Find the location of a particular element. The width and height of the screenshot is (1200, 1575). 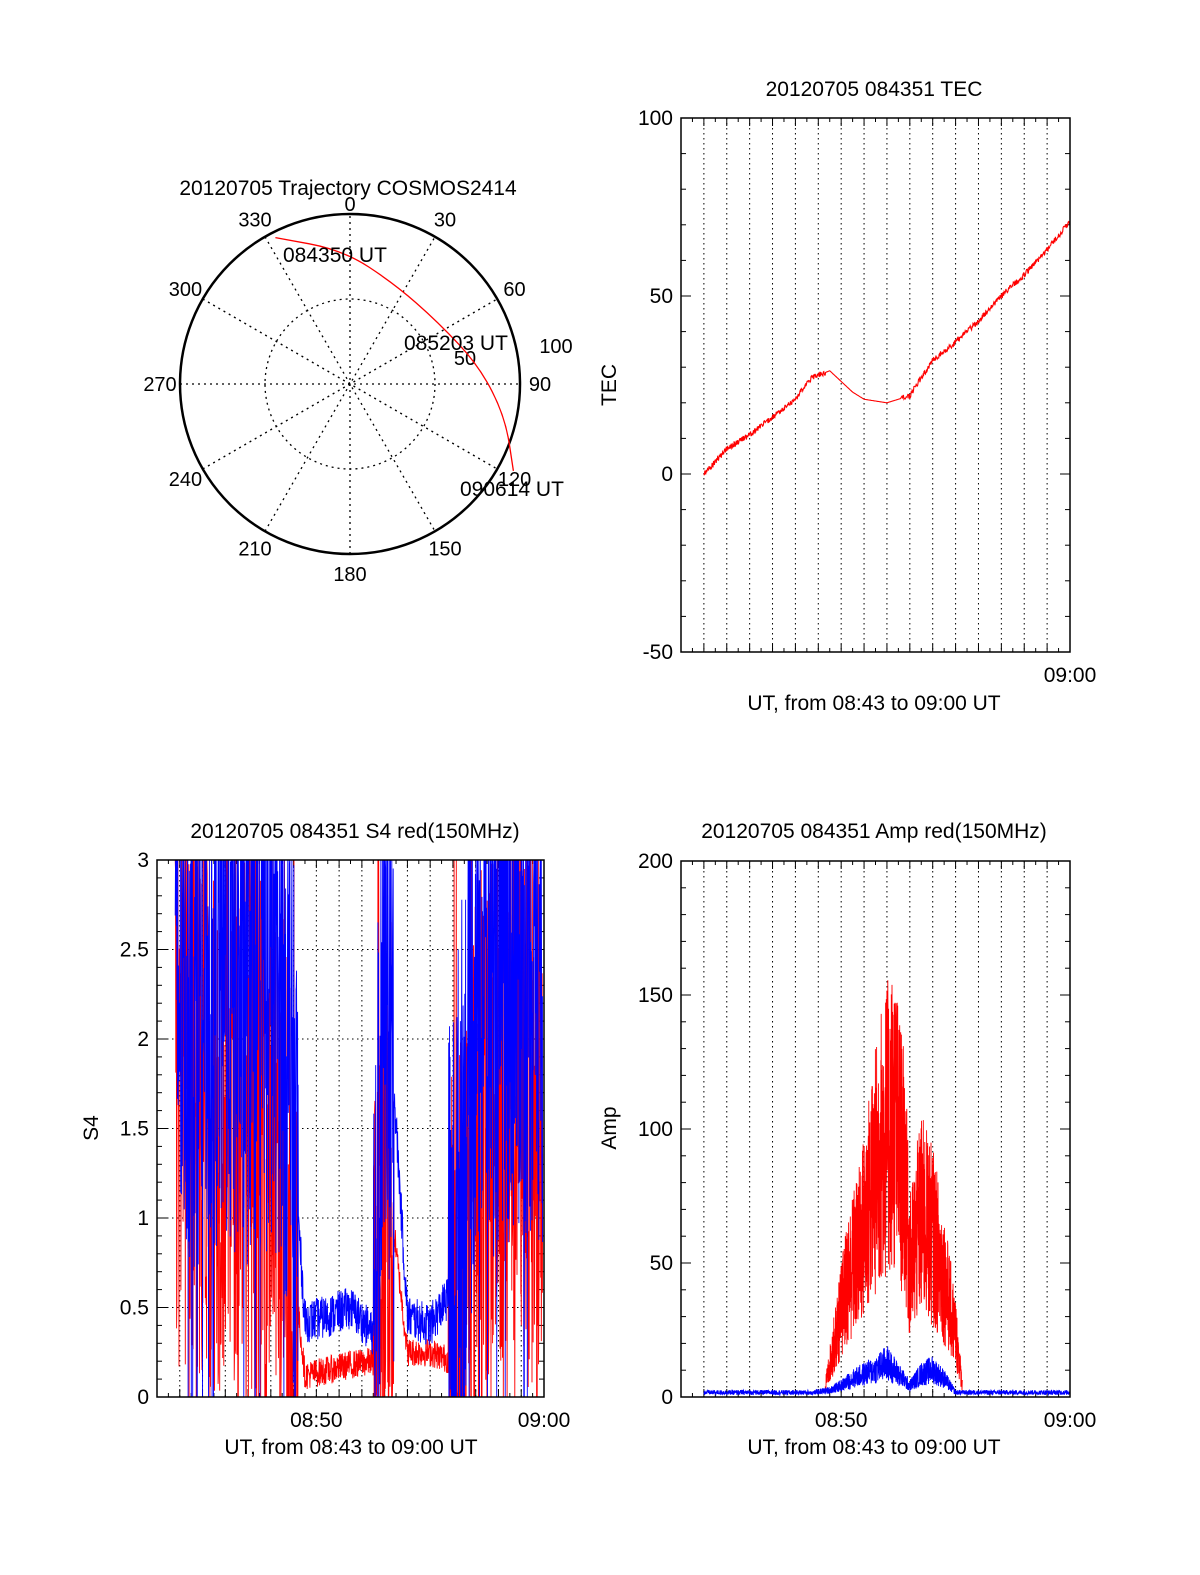

tec-grid is located at coordinates (875, 385).